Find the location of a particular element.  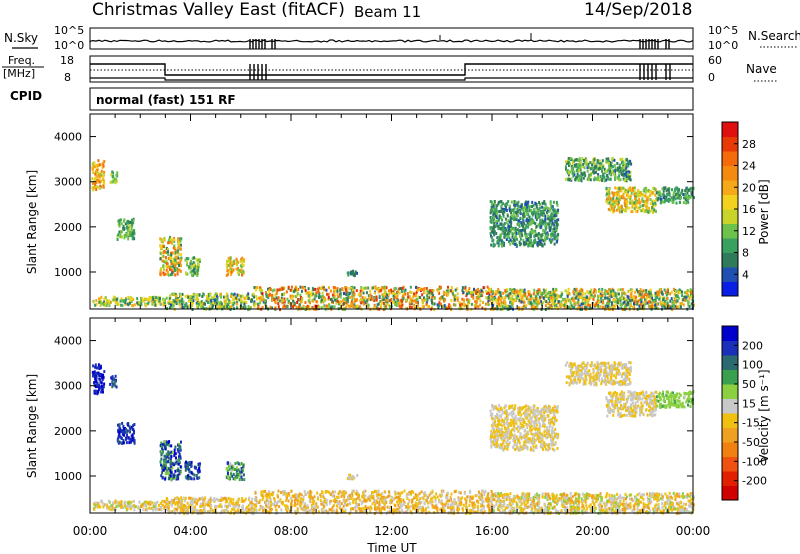

colorbar-tick-label: 12 is located at coordinates (749, 231).